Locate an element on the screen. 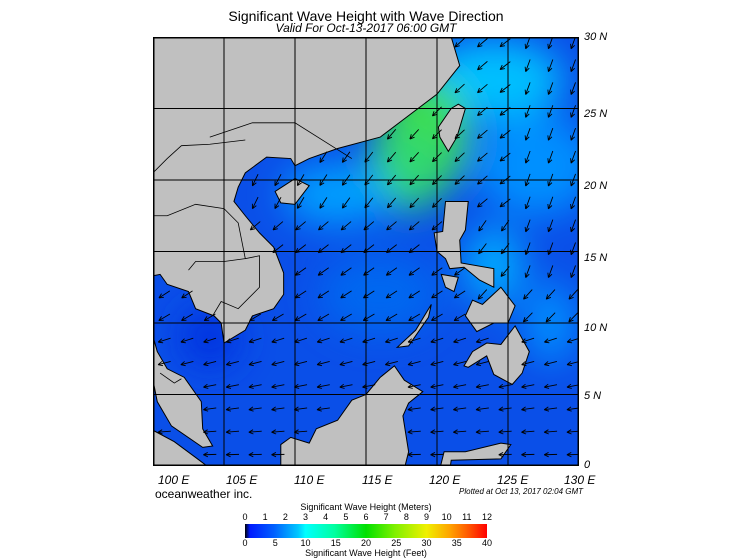 Image resolution: width=755 pixels, height=560 pixels. colorbar-tick-meters: 3 is located at coordinates (305, 517).